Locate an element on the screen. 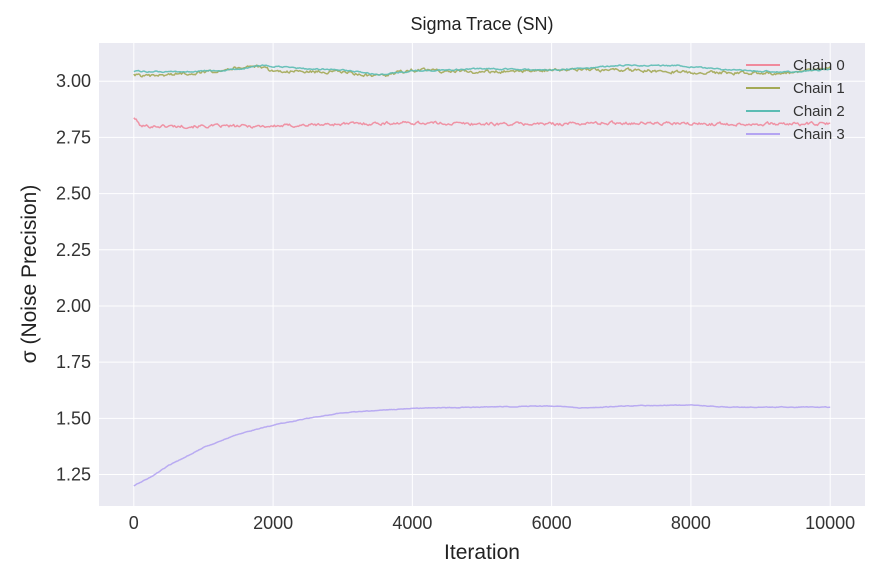 The height and width of the screenshot is (579, 880). y-tick-labels: 1.25 1.50 1.75 2.00 2.25 2.50 2.75 3.00 is located at coordinates (73, 277).